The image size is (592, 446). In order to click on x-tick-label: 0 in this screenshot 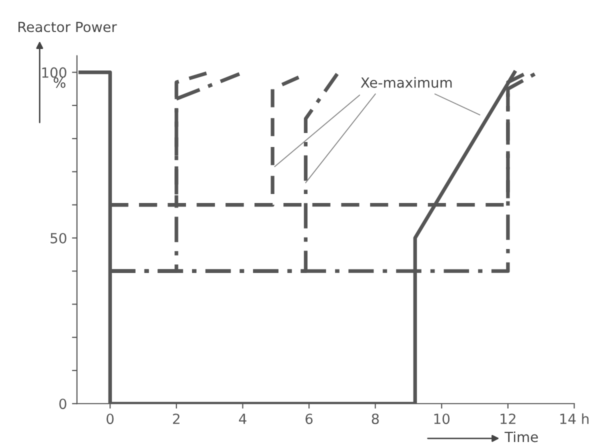, I will do `click(110, 419)`.